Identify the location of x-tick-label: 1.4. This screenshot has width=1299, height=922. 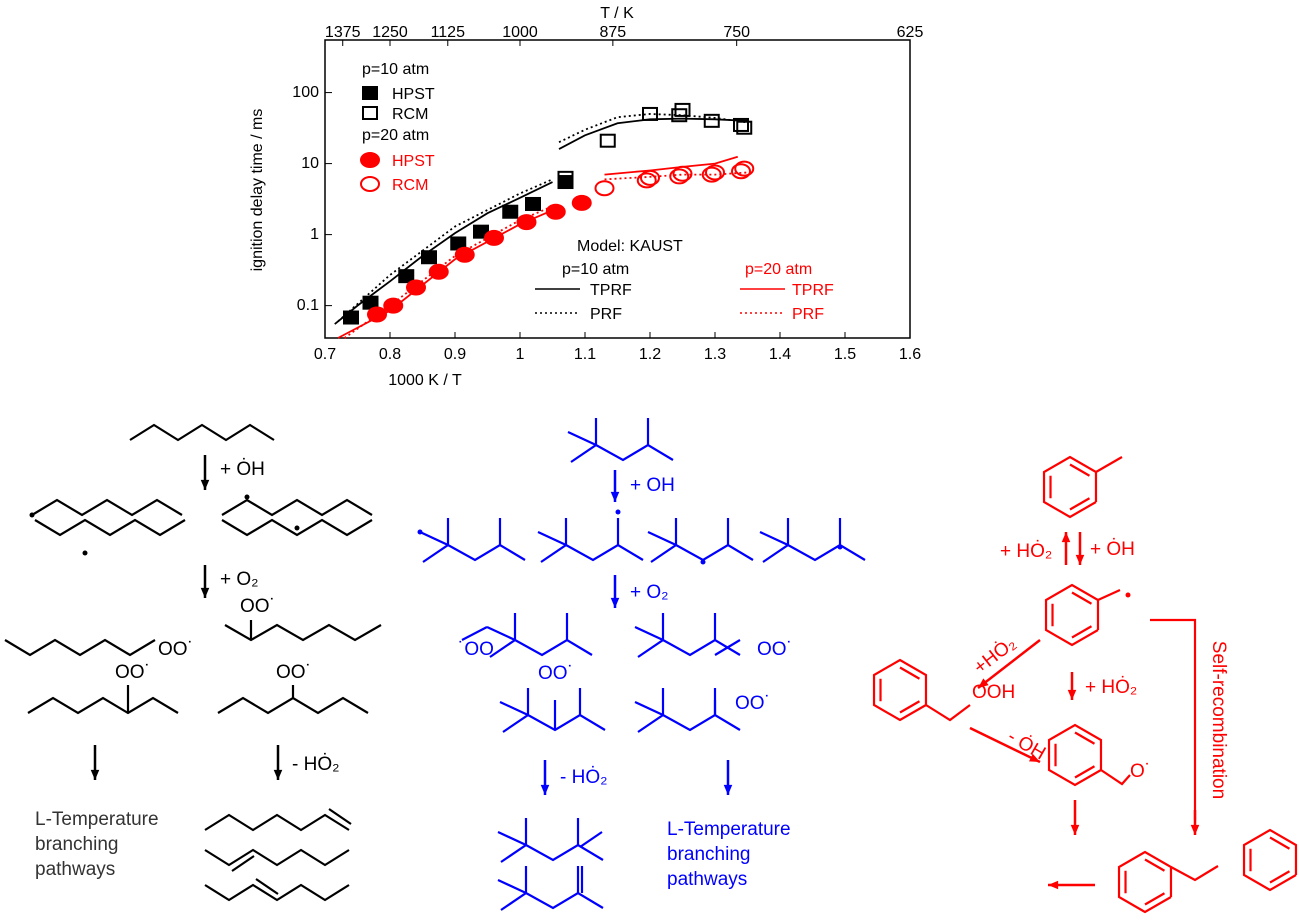
(780, 354).